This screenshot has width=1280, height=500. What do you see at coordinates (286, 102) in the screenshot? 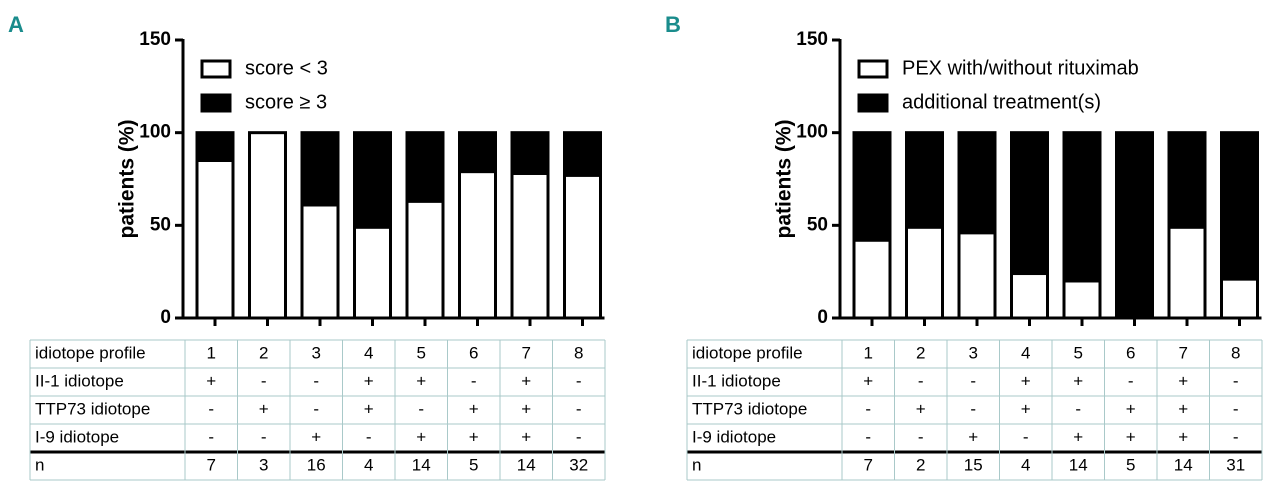
I see `legend-label: score ≥ 3` at bounding box center [286, 102].